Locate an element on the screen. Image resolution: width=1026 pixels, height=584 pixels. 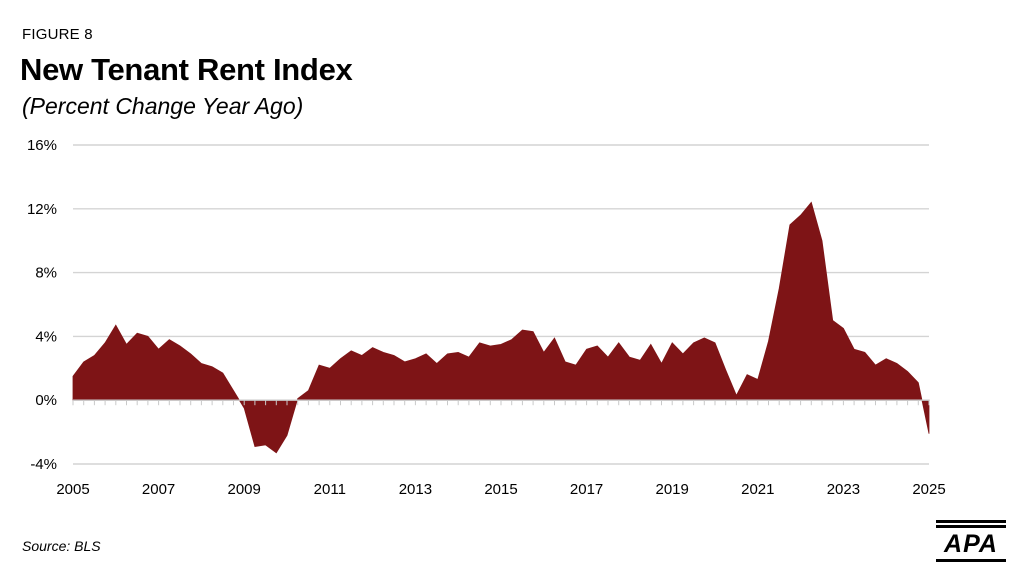
x-tick-label: 2007 is located at coordinates (158, 489).